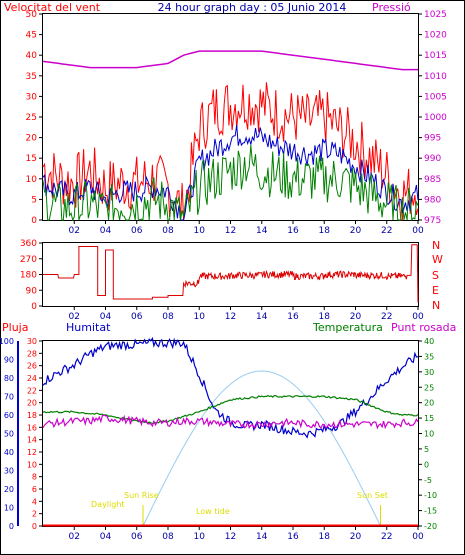 This screenshot has height=555, width=465. What do you see at coordinates (386, 231) in the screenshot?
I see `wind-xtick-label: 22` at bounding box center [386, 231].